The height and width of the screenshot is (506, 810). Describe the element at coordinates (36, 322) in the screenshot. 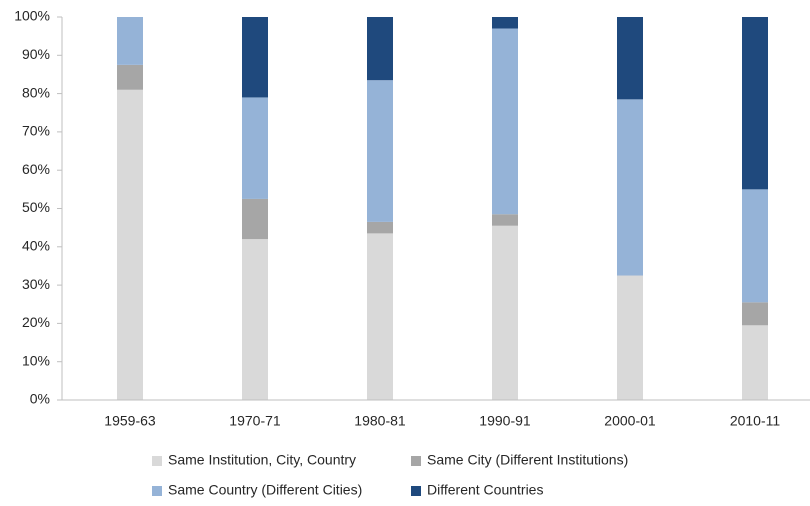

I see `y-tick-label: 20%` at that location.